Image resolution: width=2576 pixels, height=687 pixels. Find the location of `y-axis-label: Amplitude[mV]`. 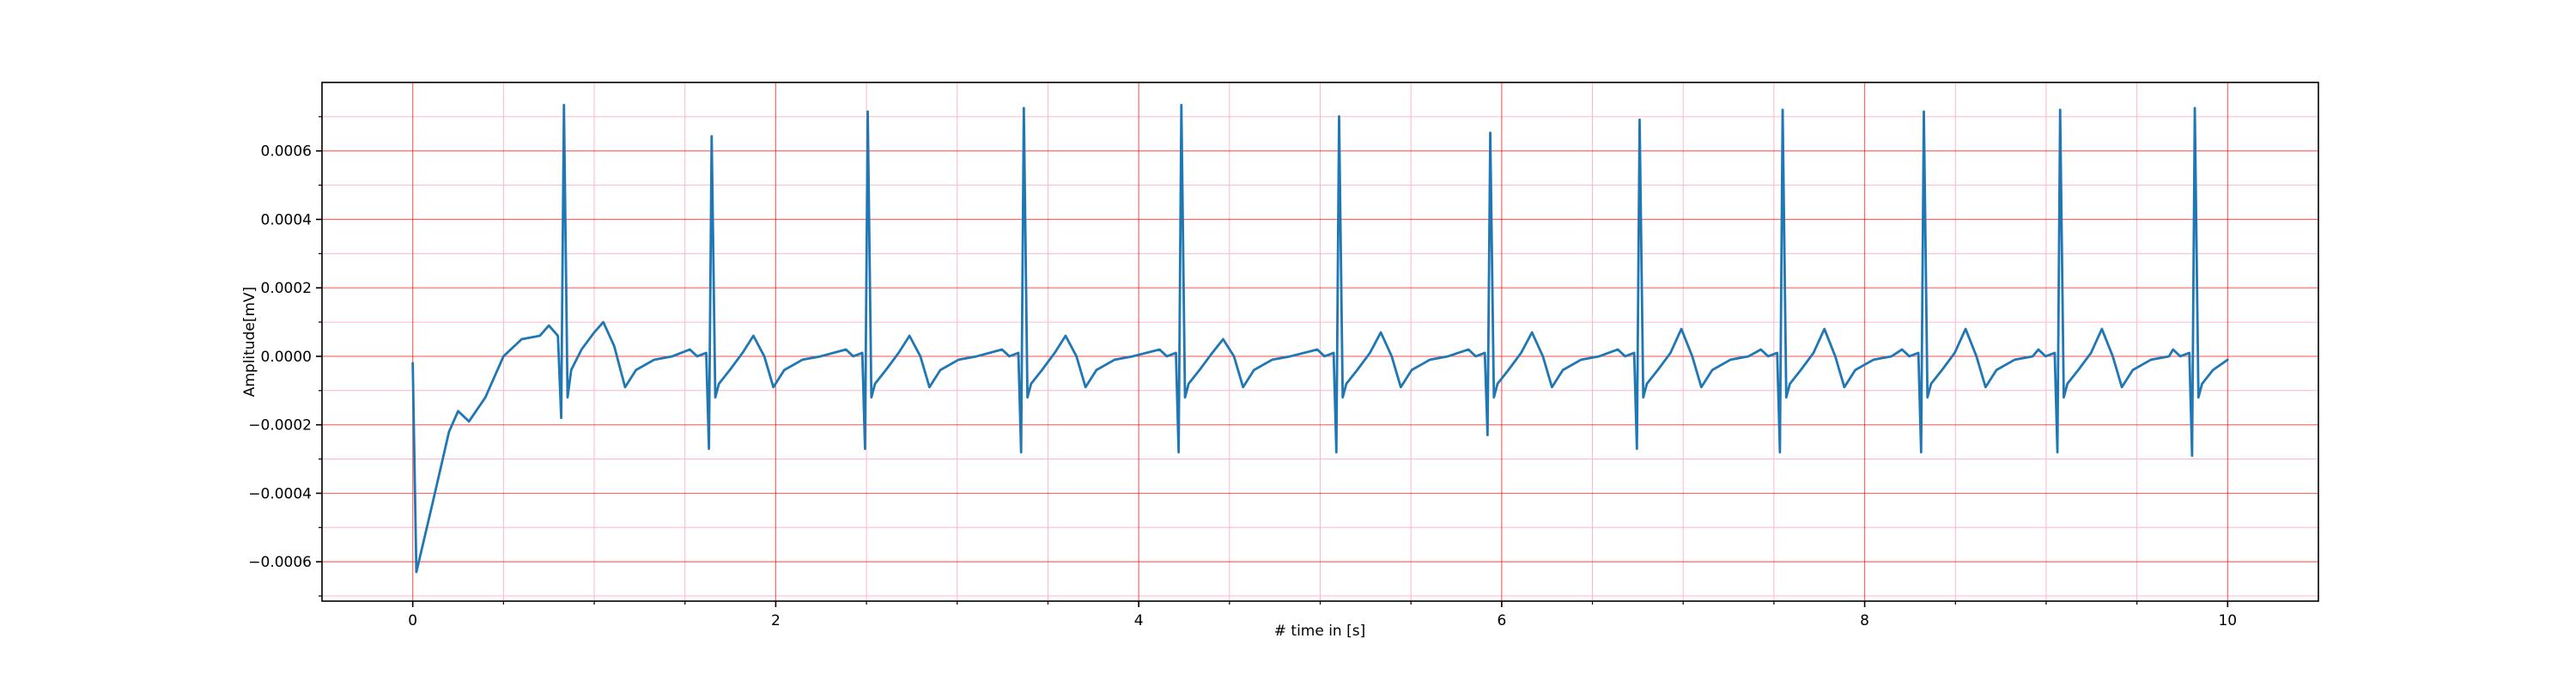

y-axis-label: Amplitude[mV] is located at coordinates (250, 342).